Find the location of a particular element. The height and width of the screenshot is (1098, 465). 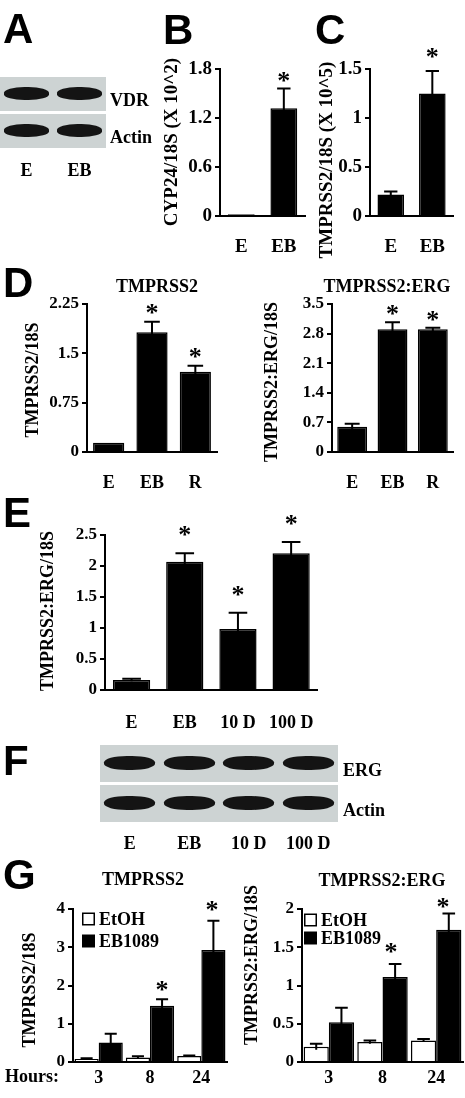

y-axis-title: CYP24/18S (X 10^2) is located at coordinates (170, 142).